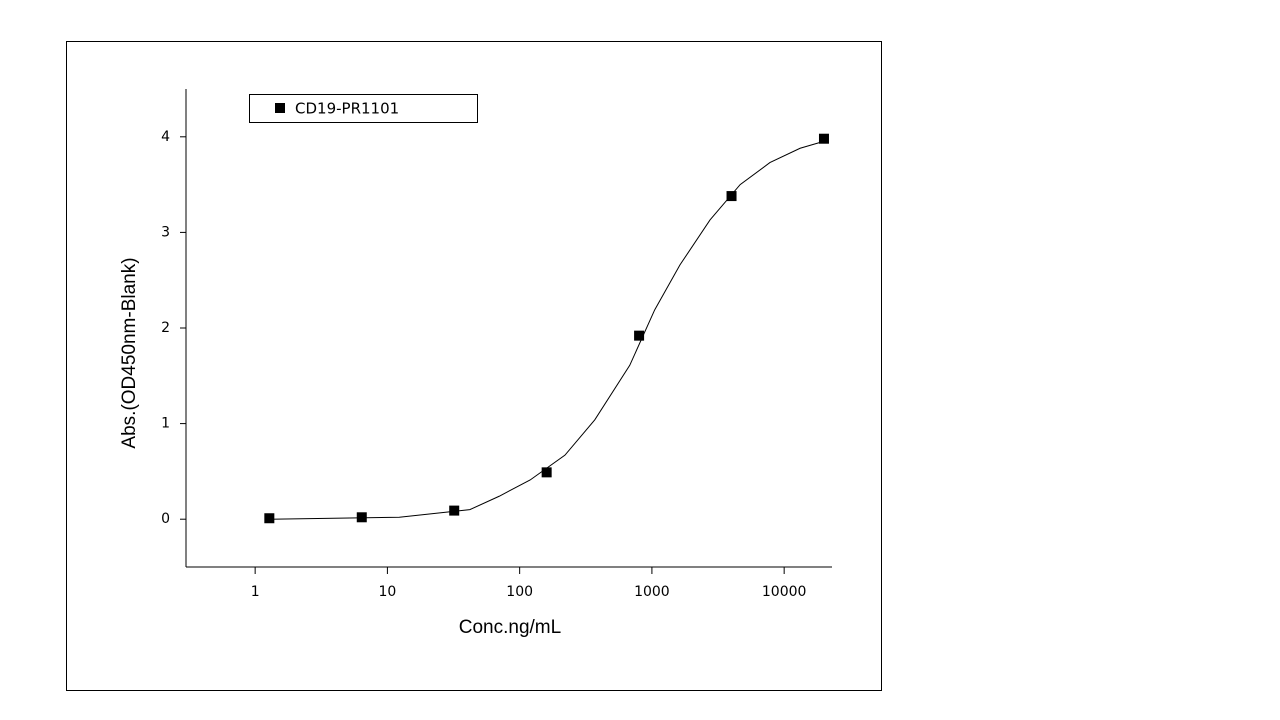  What do you see at coordinates (165, 424) in the screenshot?
I see `y-tick-label: 1` at bounding box center [165, 424].